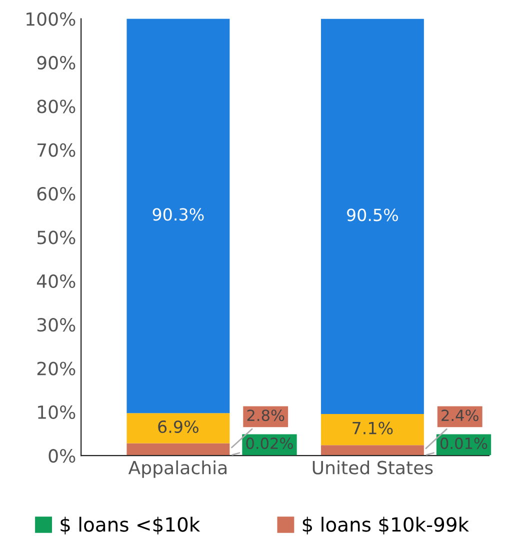  Describe the element at coordinates (57, 412) in the screenshot. I see `y-tick-label: 10%` at that location.